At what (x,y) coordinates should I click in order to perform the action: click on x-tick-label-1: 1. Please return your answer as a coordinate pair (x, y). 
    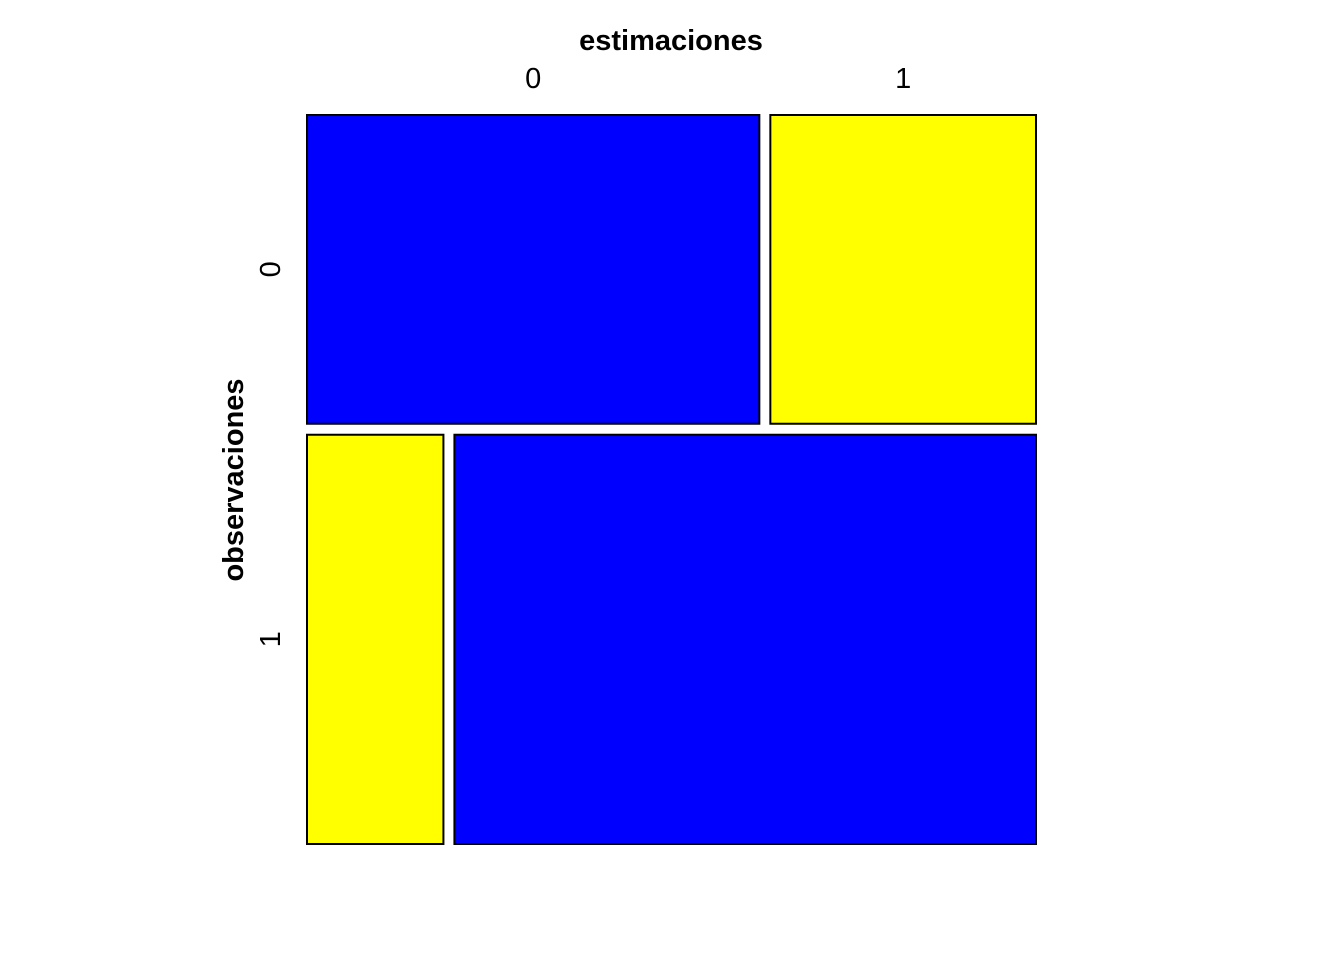
    Looking at the image, I should click on (903, 79).